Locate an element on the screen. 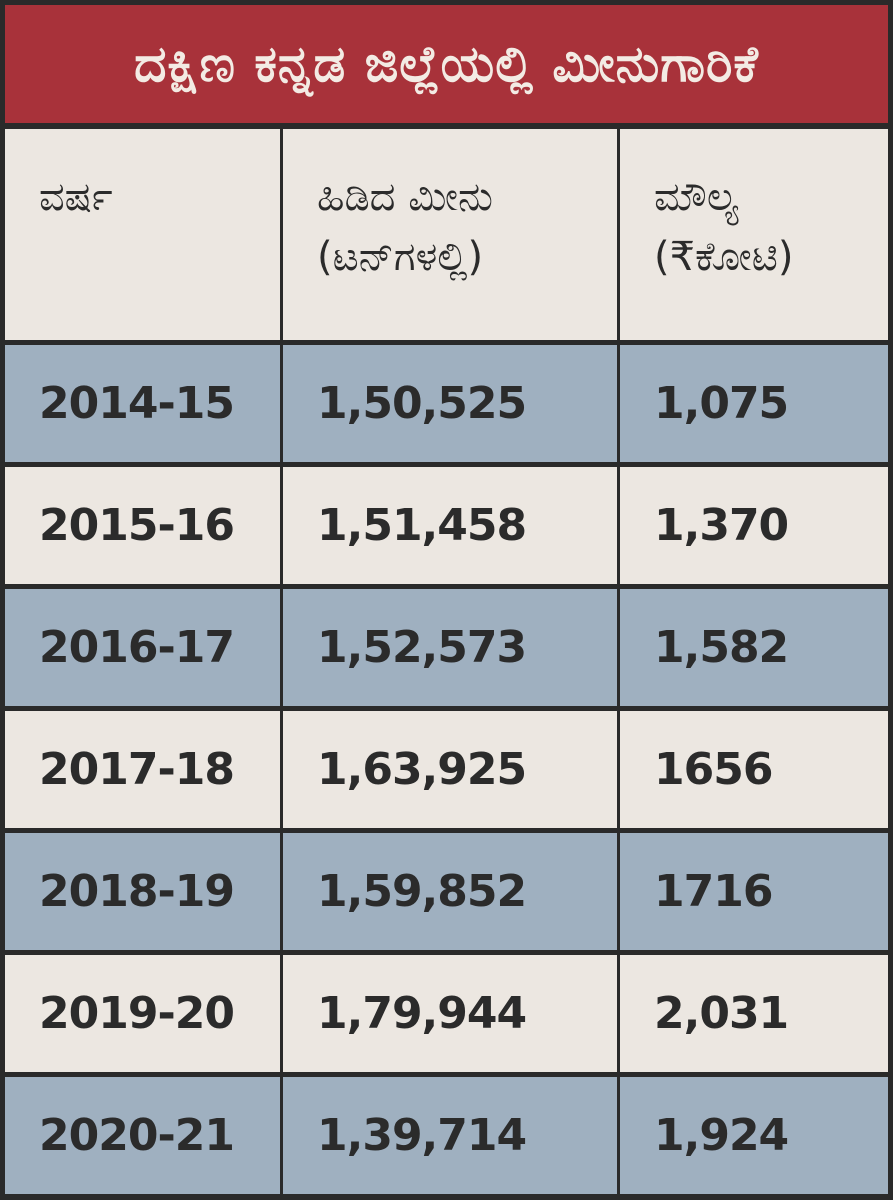  header-value-label: ಮೌಲ್ಯ is located at coordinates (696, 197).